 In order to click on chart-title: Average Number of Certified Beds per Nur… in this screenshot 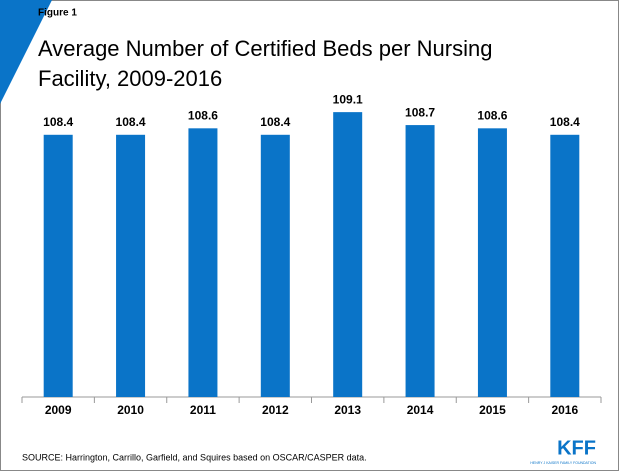, I will do `click(265, 63)`.